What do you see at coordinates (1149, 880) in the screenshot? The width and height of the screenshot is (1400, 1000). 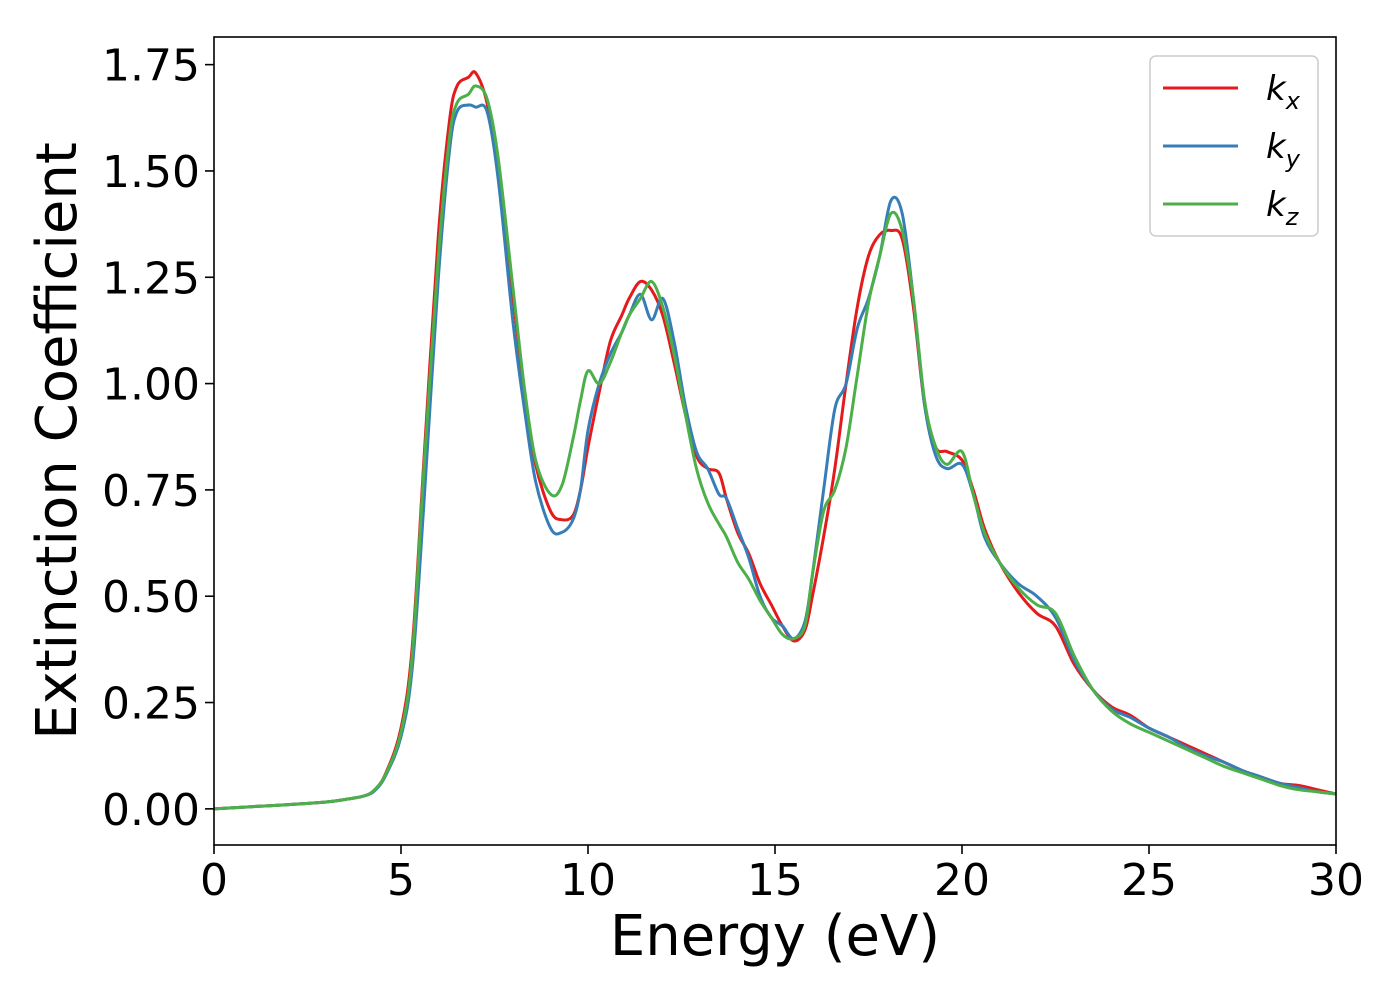 I see `x-tick-label: 25` at bounding box center [1149, 880].